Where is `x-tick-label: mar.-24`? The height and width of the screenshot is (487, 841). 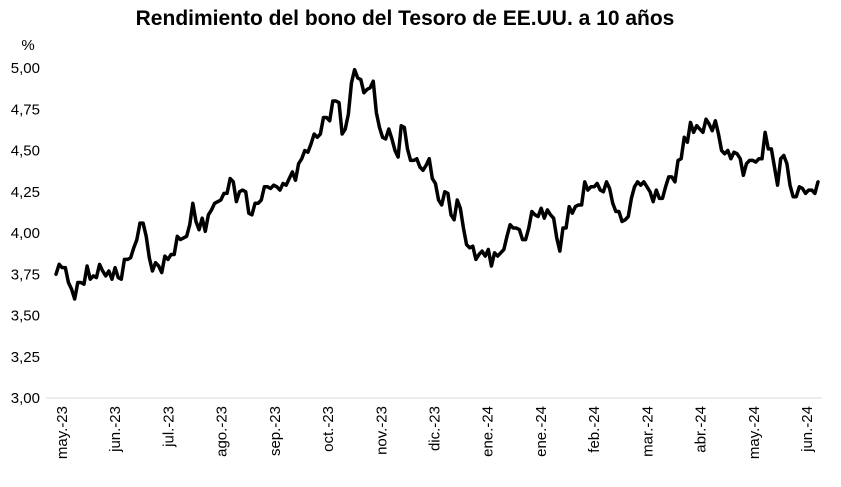 x-tick-label: mar.-24 is located at coordinates (647, 431).